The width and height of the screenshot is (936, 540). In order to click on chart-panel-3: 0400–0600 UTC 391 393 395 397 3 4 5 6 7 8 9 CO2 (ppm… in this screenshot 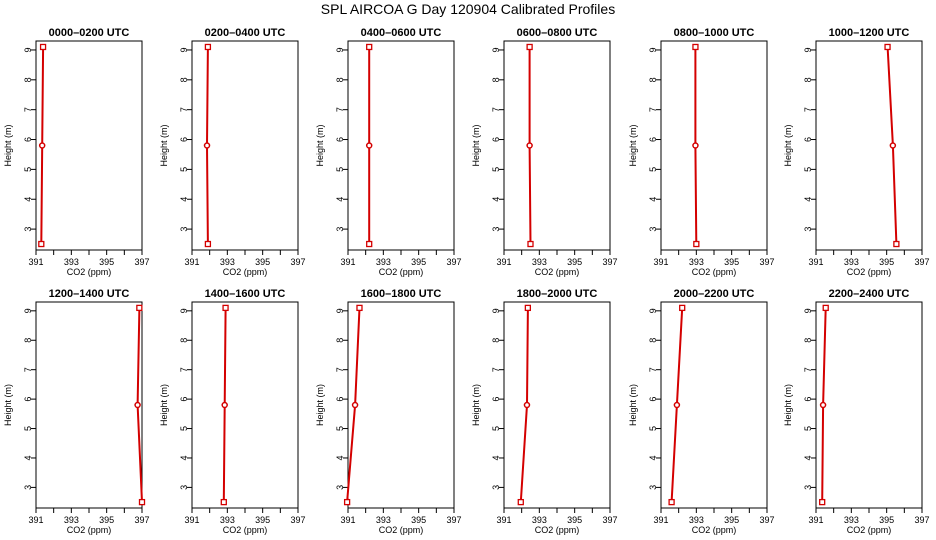, I will do `click(388, 152)`.